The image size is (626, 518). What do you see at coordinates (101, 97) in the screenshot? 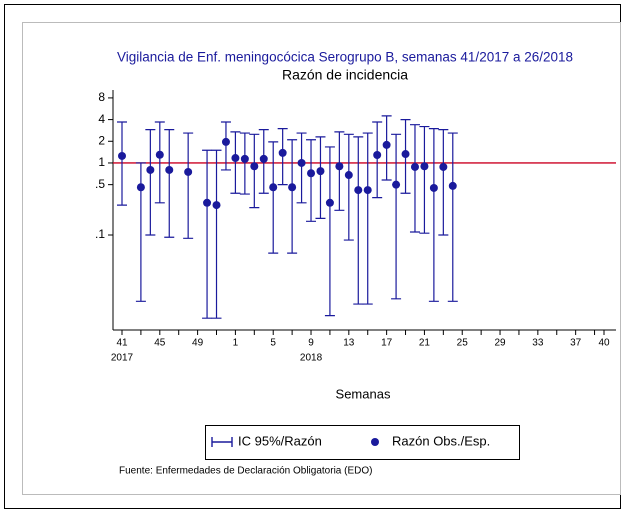
I see `y-tick-label: 8` at bounding box center [101, 97].